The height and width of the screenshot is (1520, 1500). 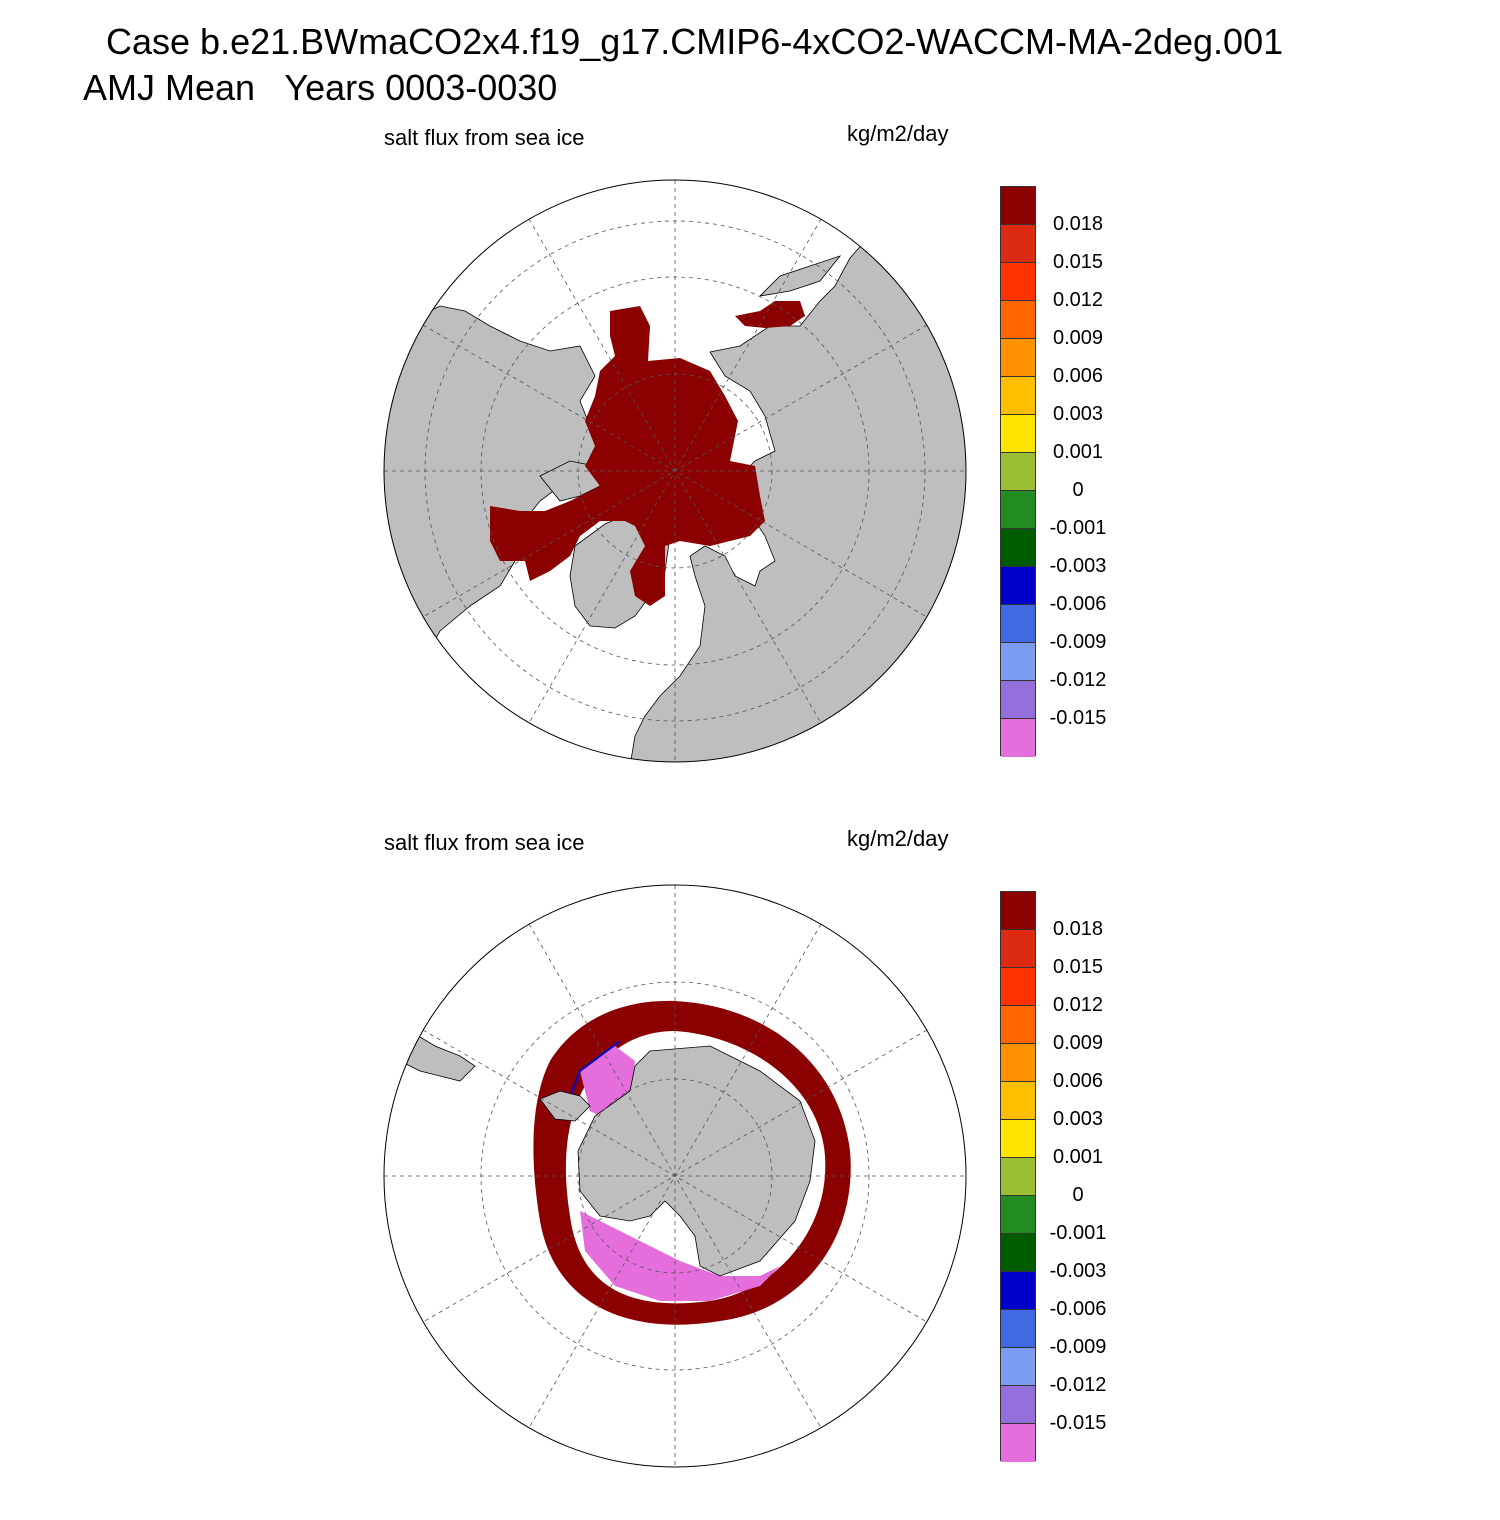 I want to click on north-graticule, so click(x=675, y=471).